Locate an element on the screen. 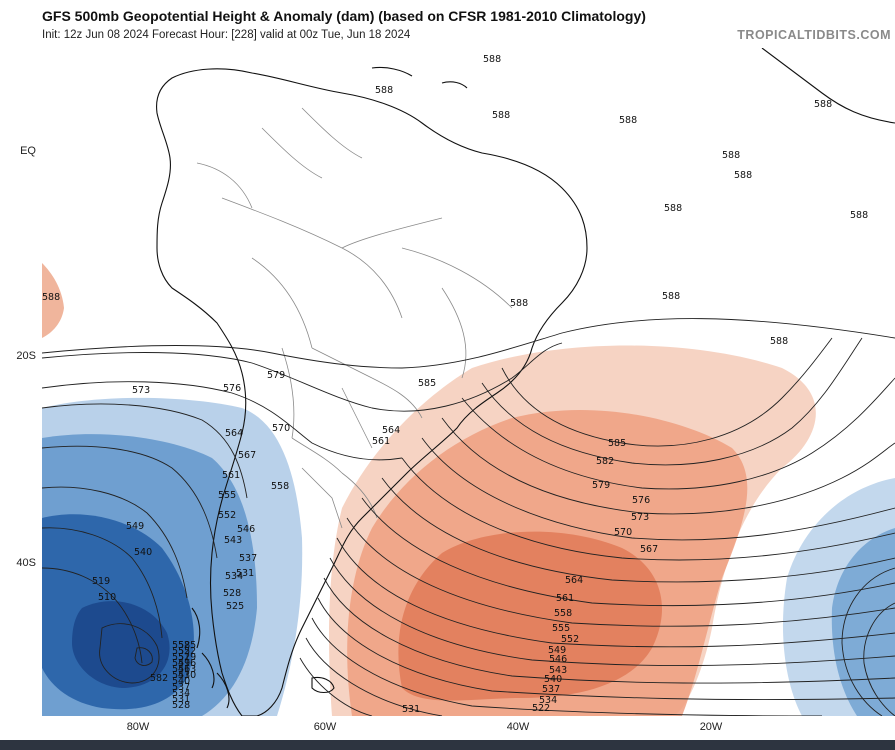 The height and width of the screenshot is (750, 895). positive-anomaly-west is located at coordinates (53, 300).